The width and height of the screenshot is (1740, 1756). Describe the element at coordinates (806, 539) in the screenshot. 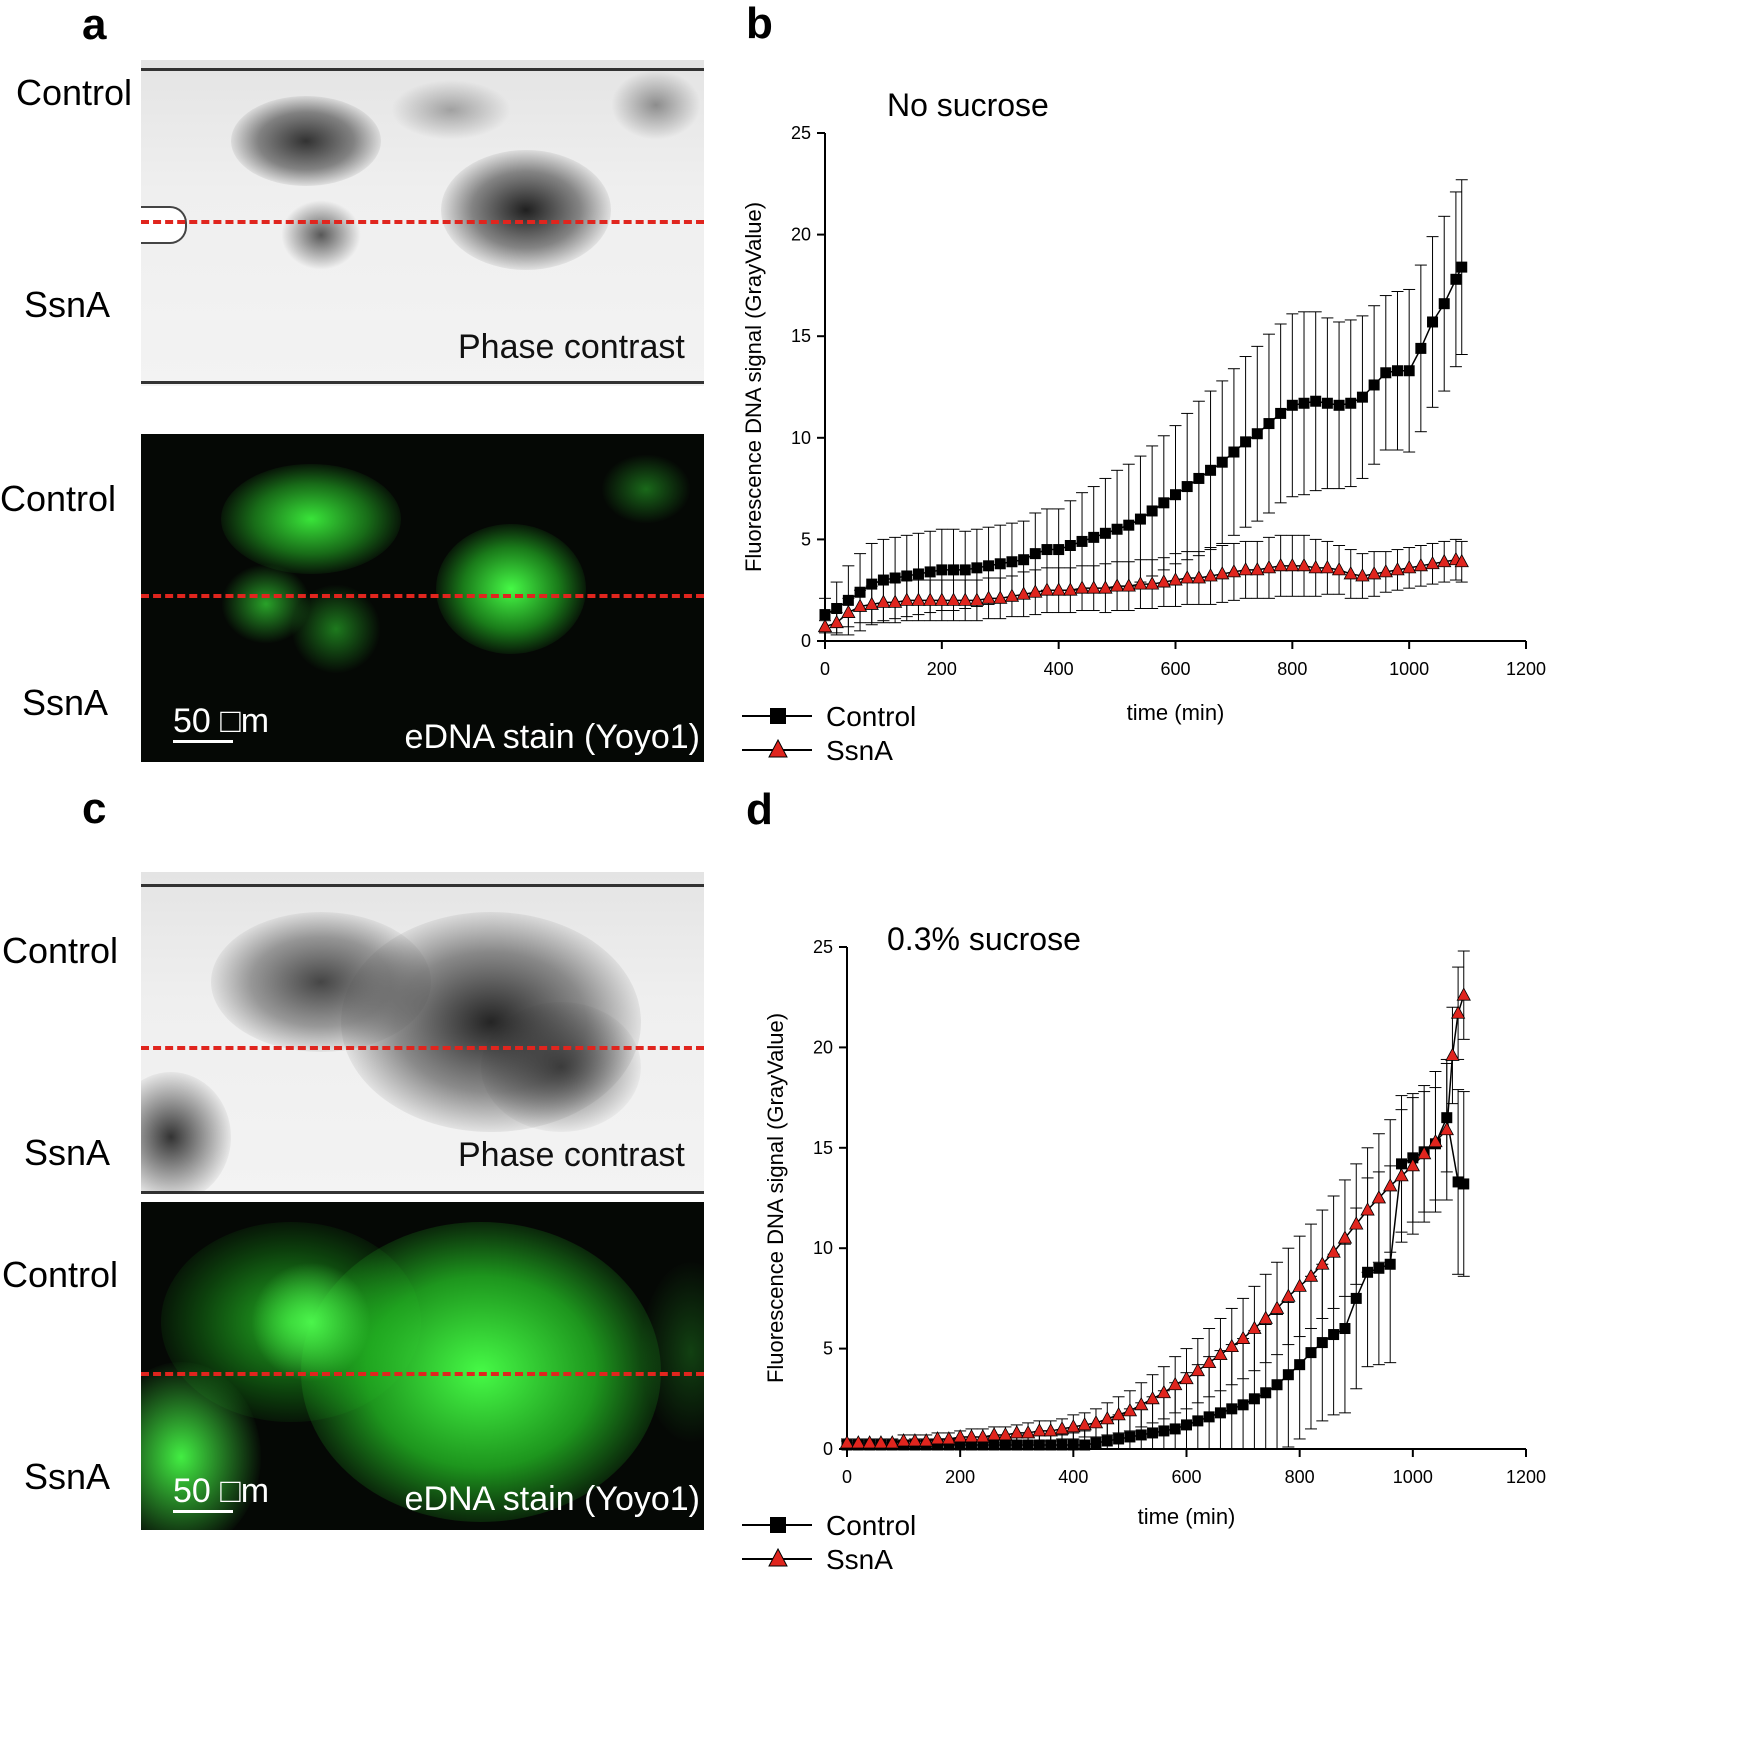

I see `y-tick-label: 5` at that location.